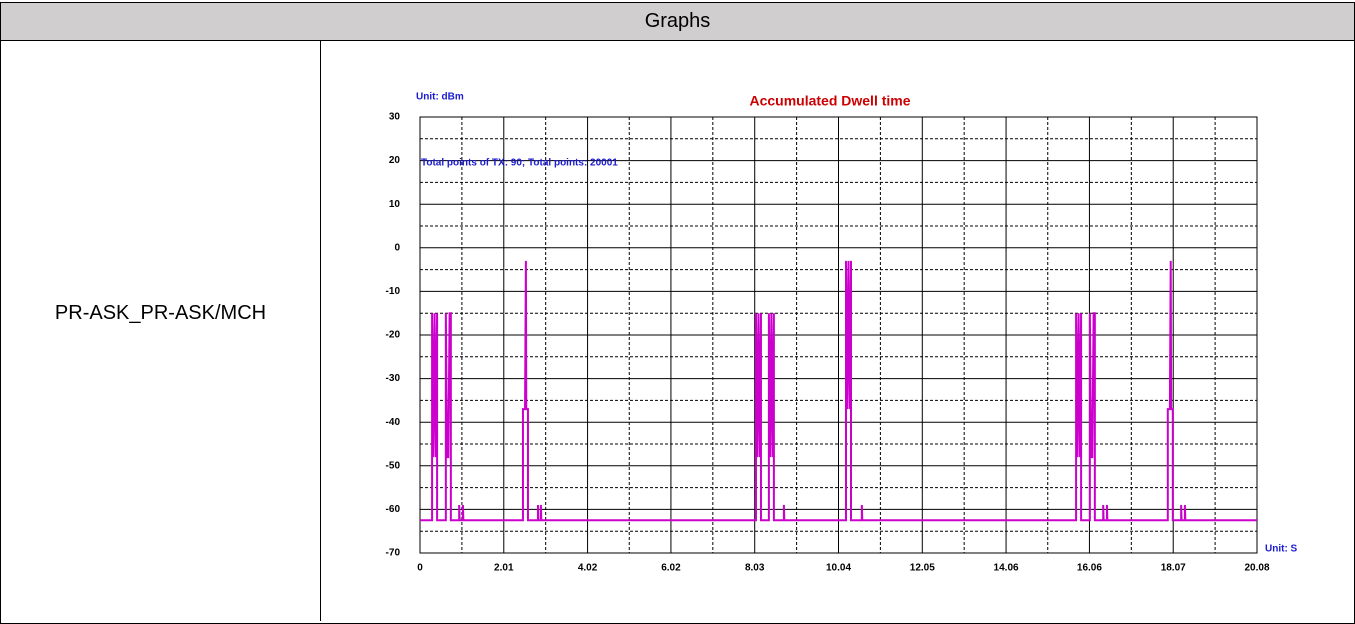 The height and width of the screenshot is (624, 1355). Describe the element at coordinates (1006, 568) in the screenshot. I see `x-tick-label: 14.06` at that location.